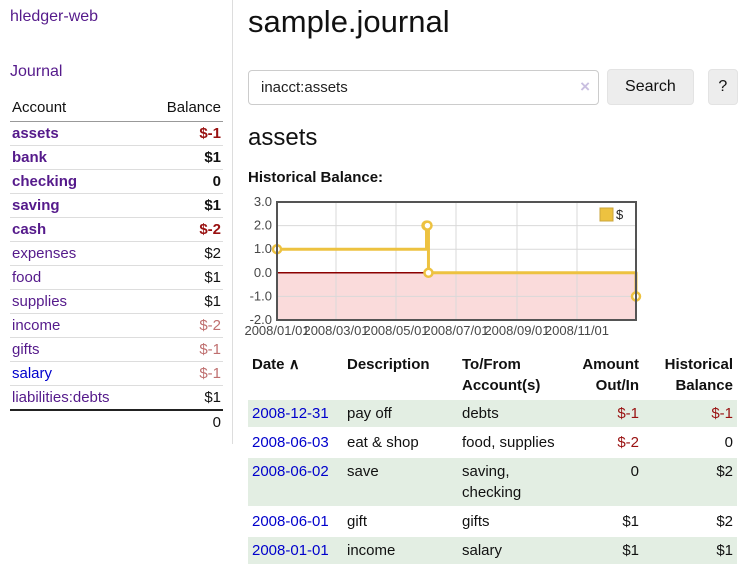 The image size is (742, 582). I want to click on legend-label: $, so click(620, 214).